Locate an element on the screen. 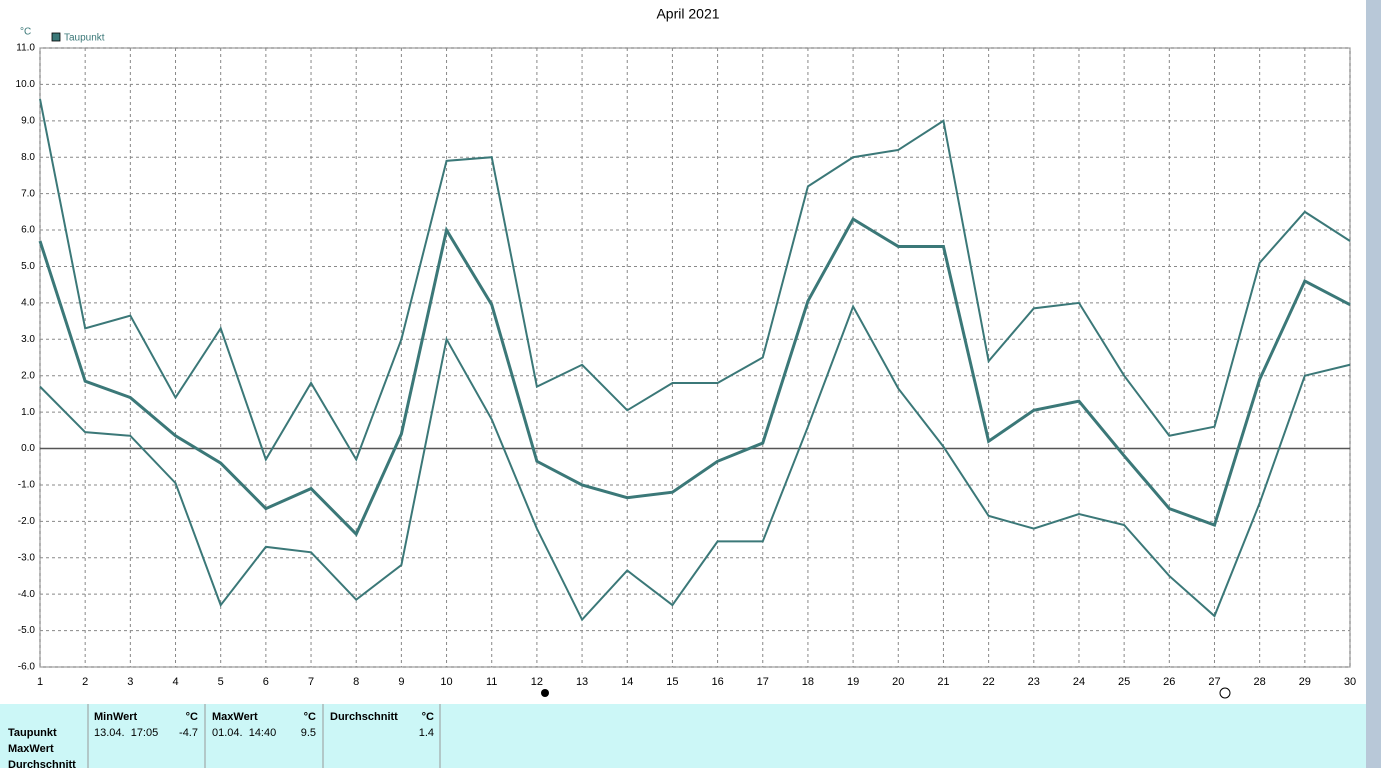 This screenshot has height=773, width=1381. y-tick-label: 6.0 is located at coordinates (28, 230).